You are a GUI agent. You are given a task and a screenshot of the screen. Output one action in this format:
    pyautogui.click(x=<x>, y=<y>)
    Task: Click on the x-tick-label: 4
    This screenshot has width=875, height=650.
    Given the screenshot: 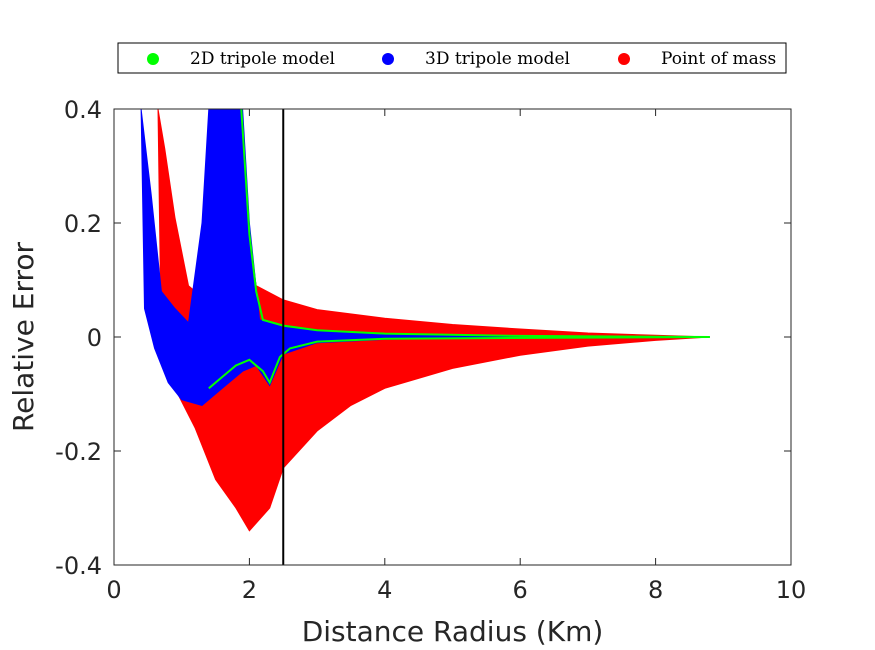 What is the action you would take?
    pyautogui.click(x=384, y=590)
    